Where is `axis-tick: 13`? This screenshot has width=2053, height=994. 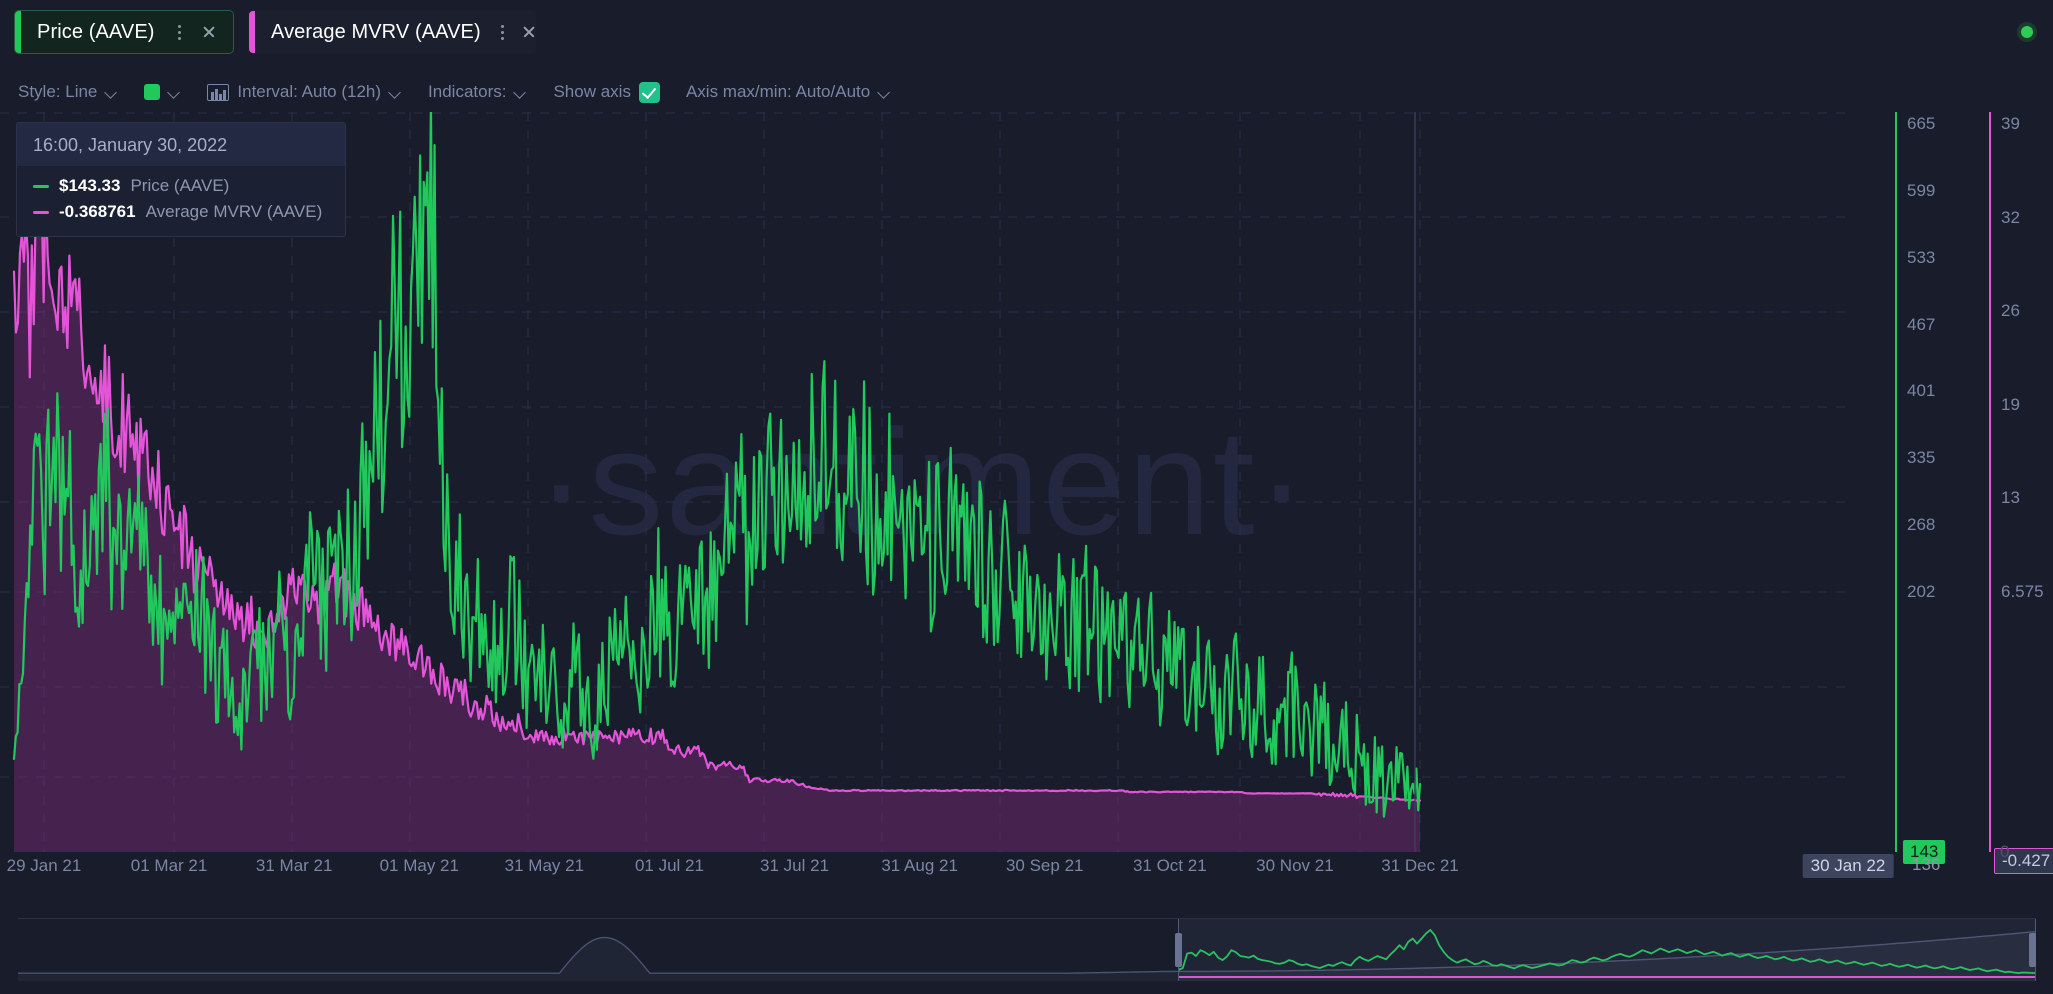
axis-tick: 13 is located at coordinates (2010, 498).